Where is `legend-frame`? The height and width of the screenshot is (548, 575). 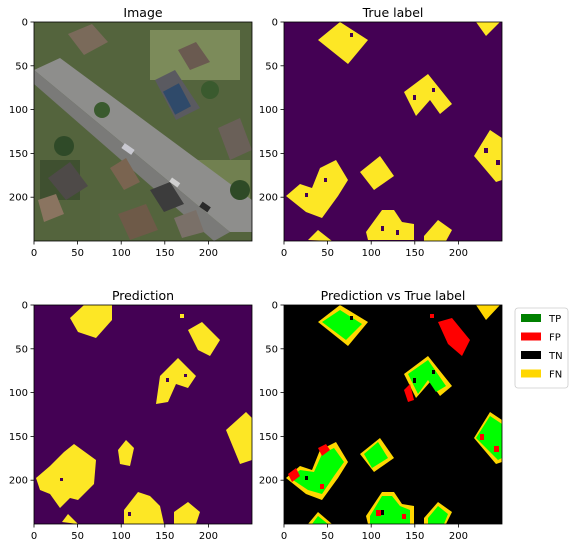
legend-frame is located at coordinates (541, 348).